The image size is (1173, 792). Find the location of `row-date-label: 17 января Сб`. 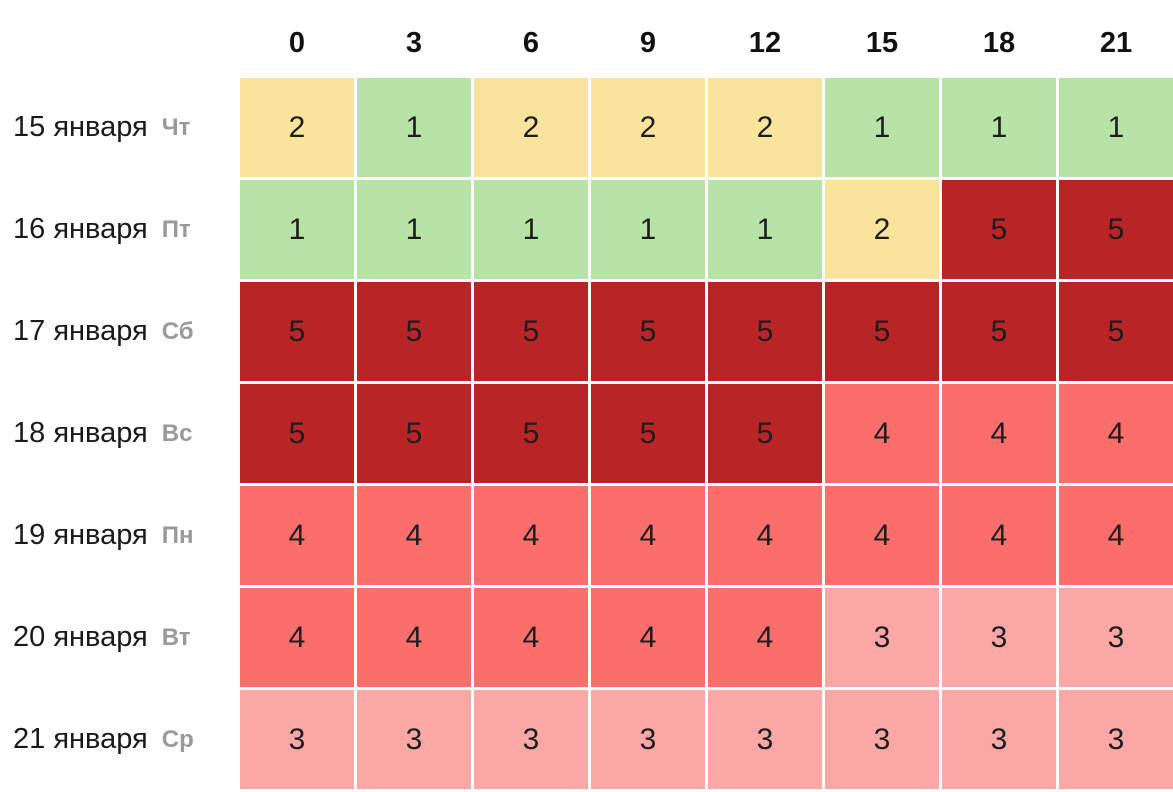

row-date-label: 17 января Сб is located at coordinates (118, 331).